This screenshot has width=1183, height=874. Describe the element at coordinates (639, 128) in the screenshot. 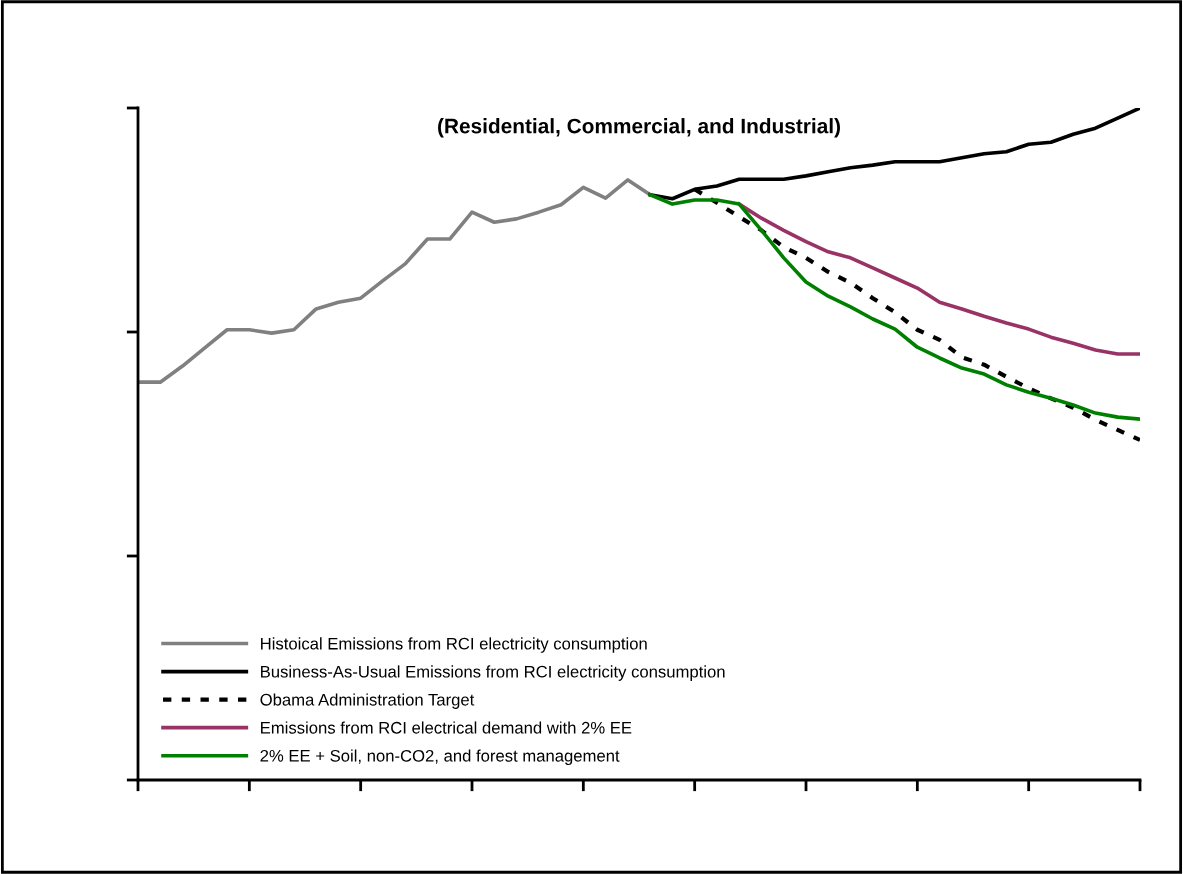

I see `chart-title: (Residential, Commercial, and Industrial)` at that location.